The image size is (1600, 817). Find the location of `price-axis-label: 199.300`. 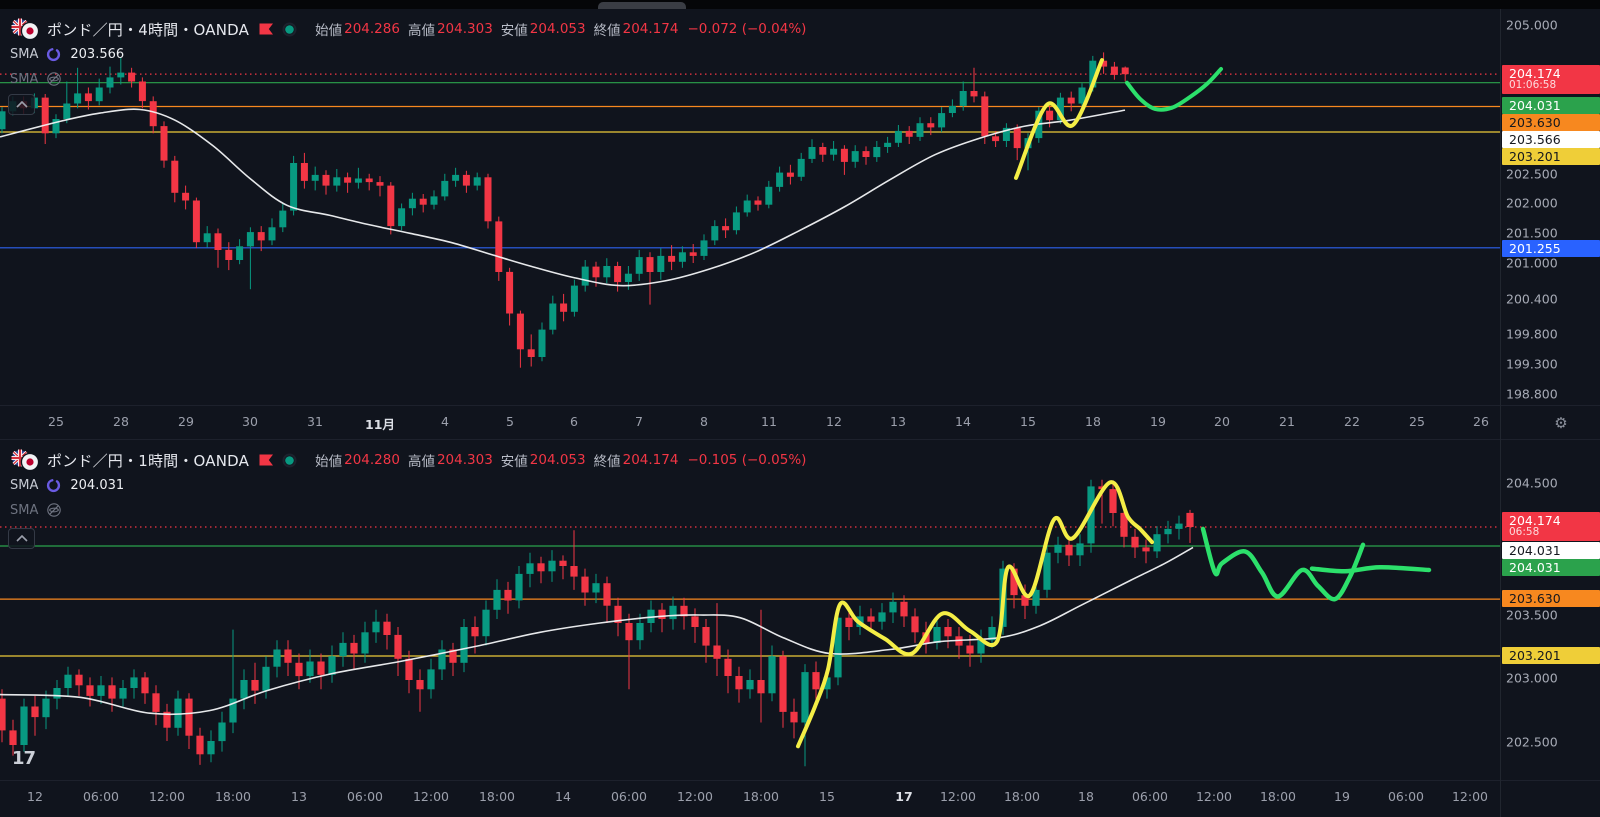

price-axis-label: 199.300 is located at coordinates (1532, 364).